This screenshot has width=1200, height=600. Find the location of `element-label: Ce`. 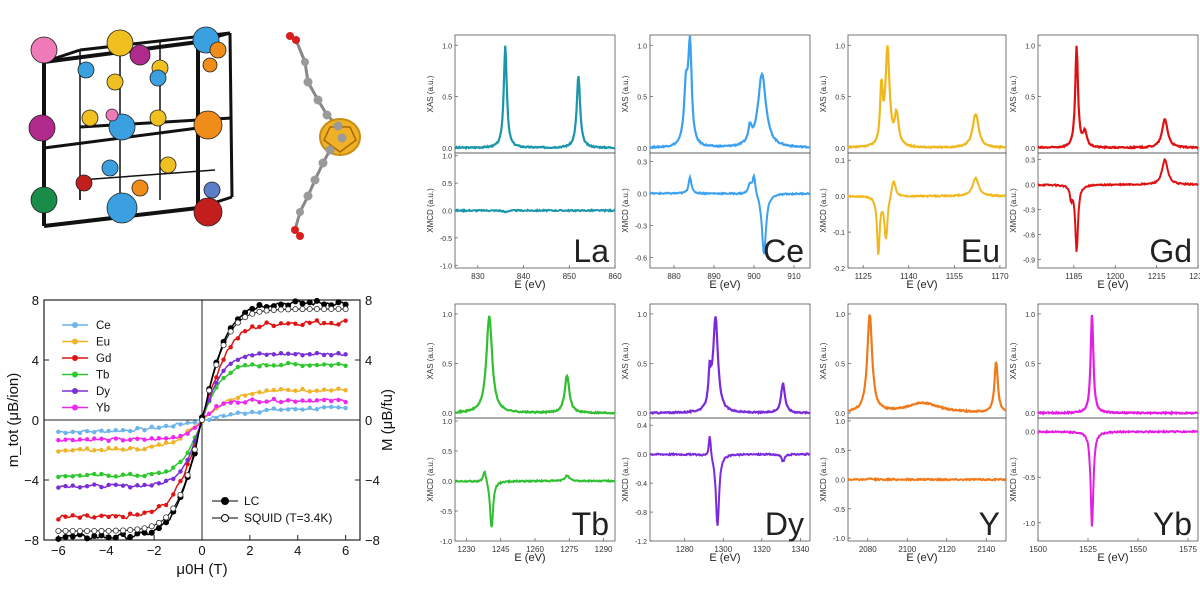

element-label: Ce is located at coordinates (783, 251).